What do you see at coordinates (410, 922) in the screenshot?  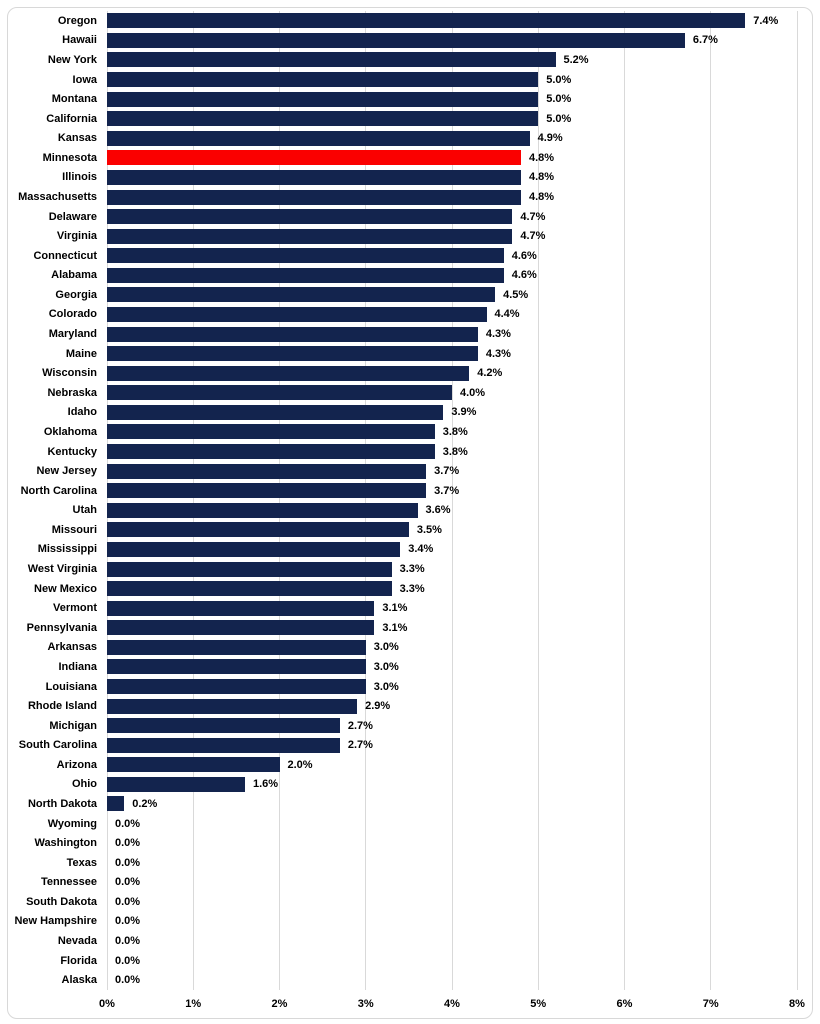 I see `bar-row: New Hampshire 0.0%` at bounding box center [410, 922].